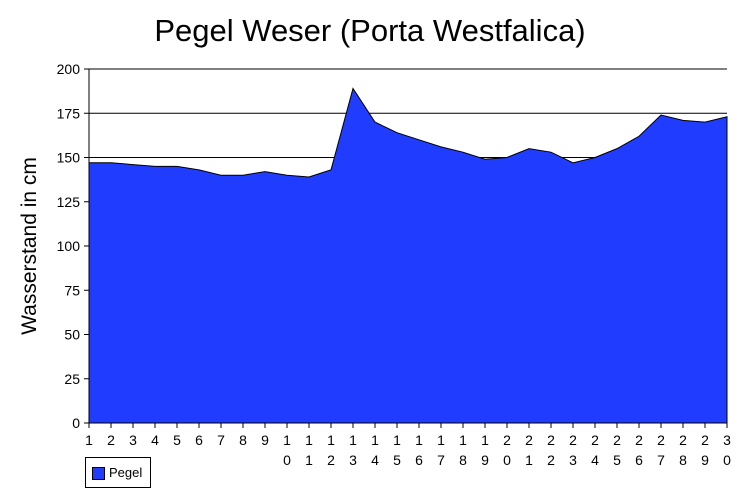 The height and width of the screenshot is (494, 750). Describe the element at coordinates (72, 379) in the screenshot. I see `y-tick-label-25: 25` at that location.